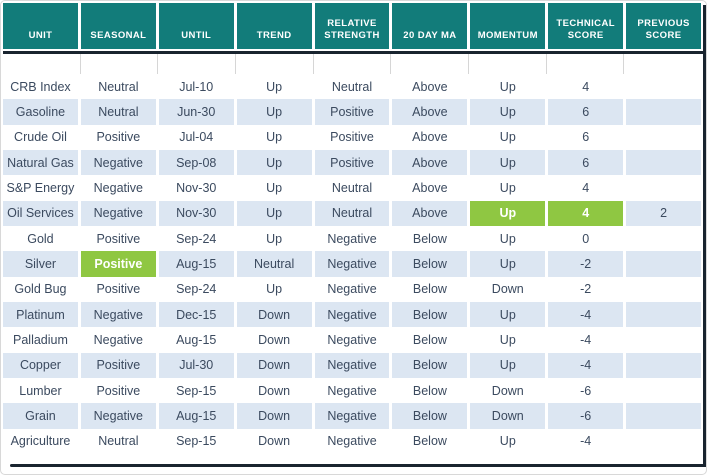 The width and height of the screenshot is (707, 475). Describe the element at coordinates (40, 264) in the screenshot. I see `cell-silver-unit: Silver` at that location.